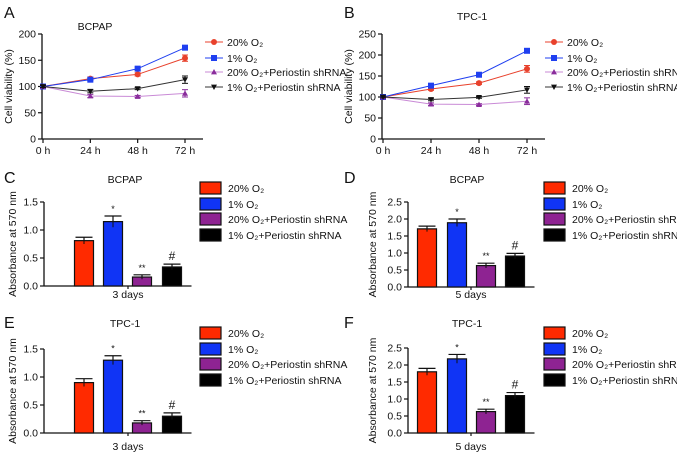 This screenshot has width=677, height=457. I want to click on y-tick-label: 150, so click(27, 61).